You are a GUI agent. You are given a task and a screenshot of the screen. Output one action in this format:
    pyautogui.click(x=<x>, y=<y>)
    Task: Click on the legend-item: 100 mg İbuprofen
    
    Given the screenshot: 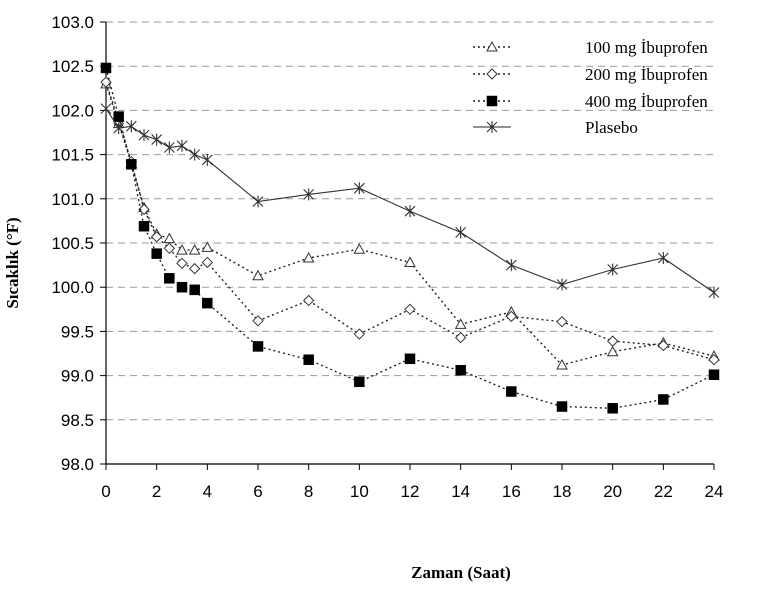 What is the action you would take?
    pyautogui.click(x=590, y=47)
    